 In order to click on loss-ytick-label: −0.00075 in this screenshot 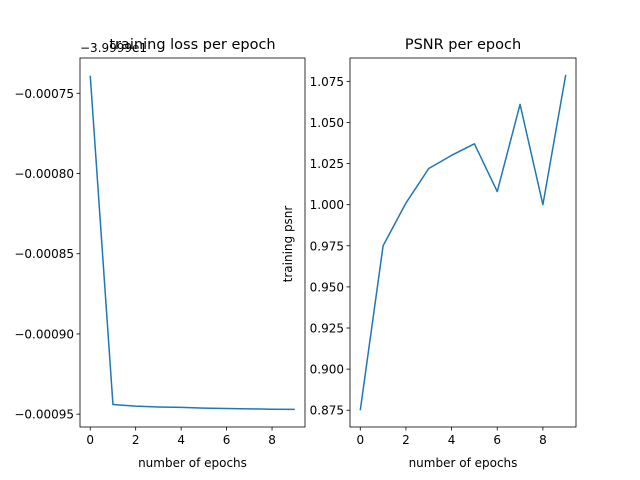, I will do `click(44, 94)`.